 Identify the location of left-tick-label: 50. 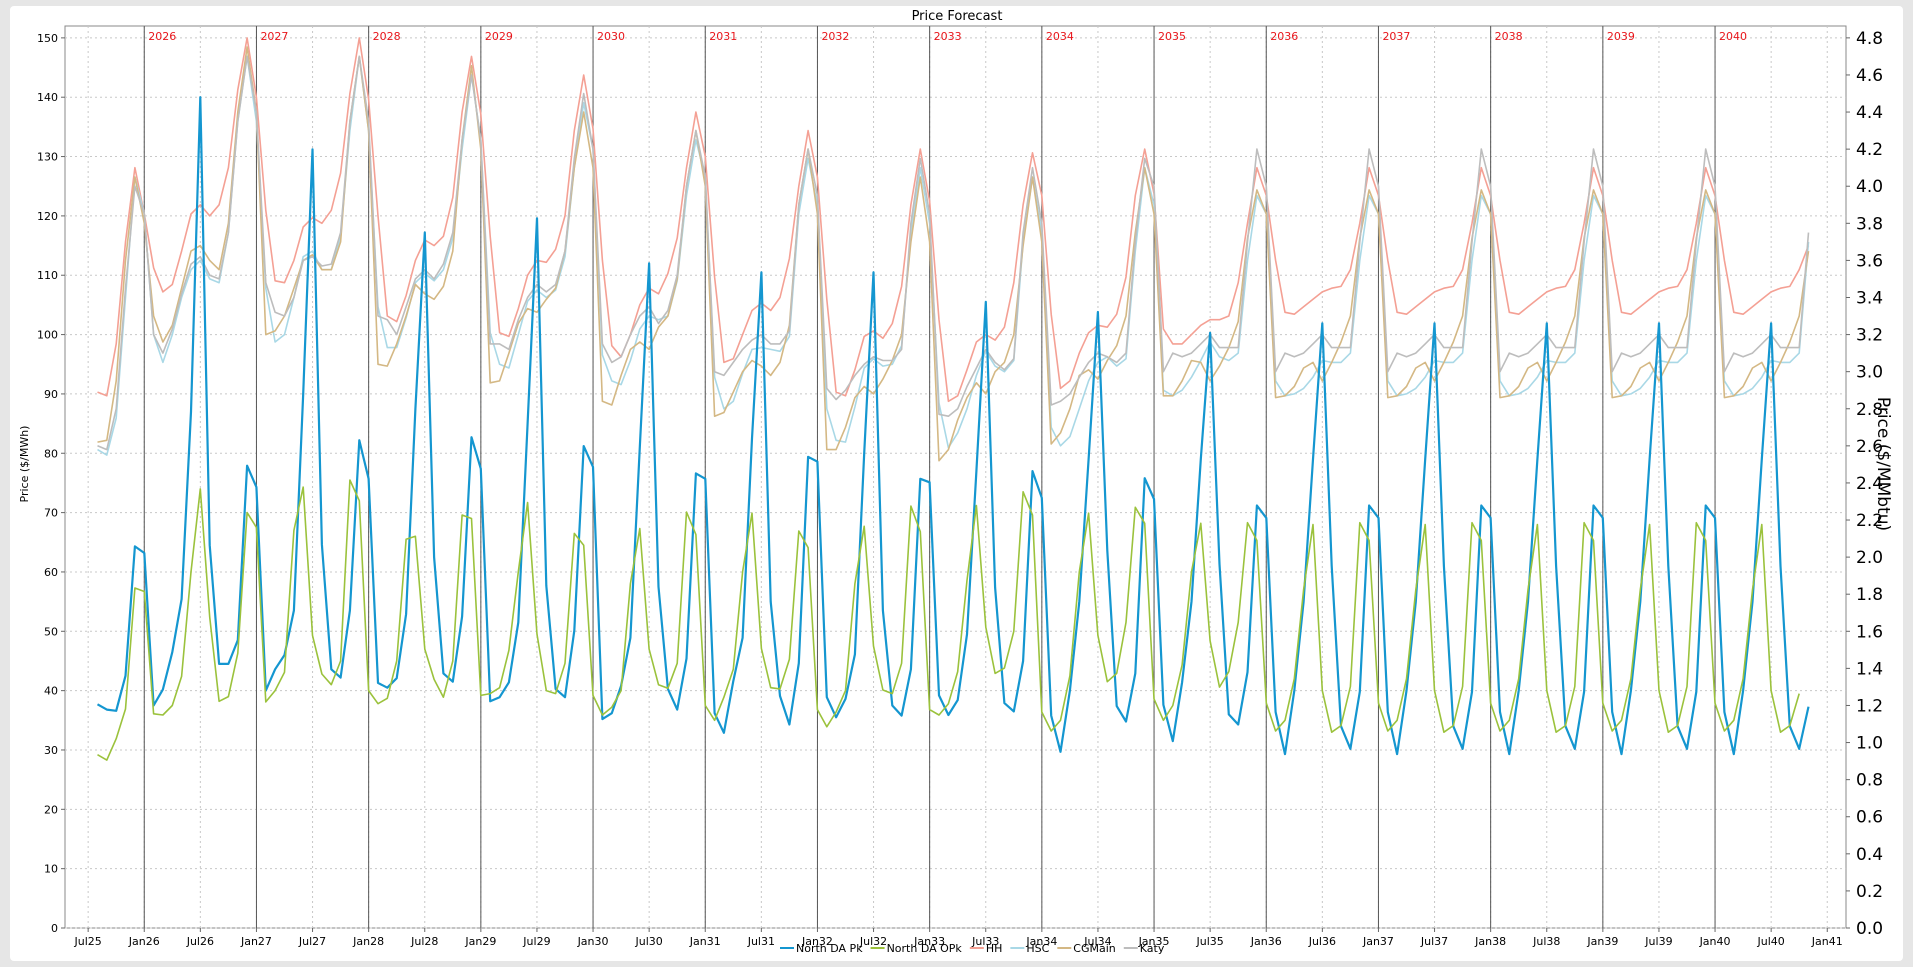
(51, 631).